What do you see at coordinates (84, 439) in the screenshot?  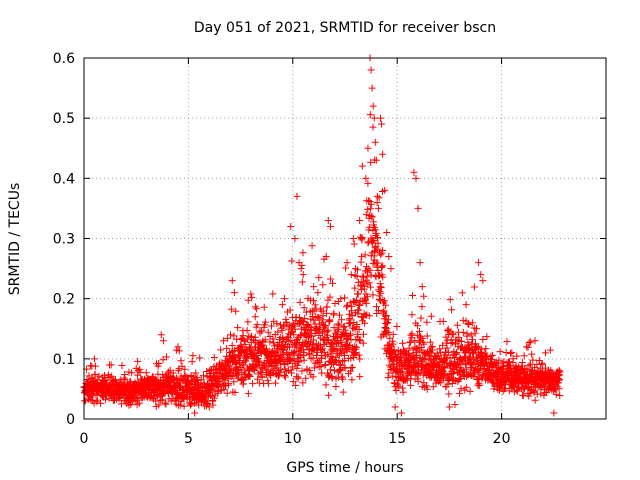 I see `x-tick-label: 0` at bounding box center [84, 439].